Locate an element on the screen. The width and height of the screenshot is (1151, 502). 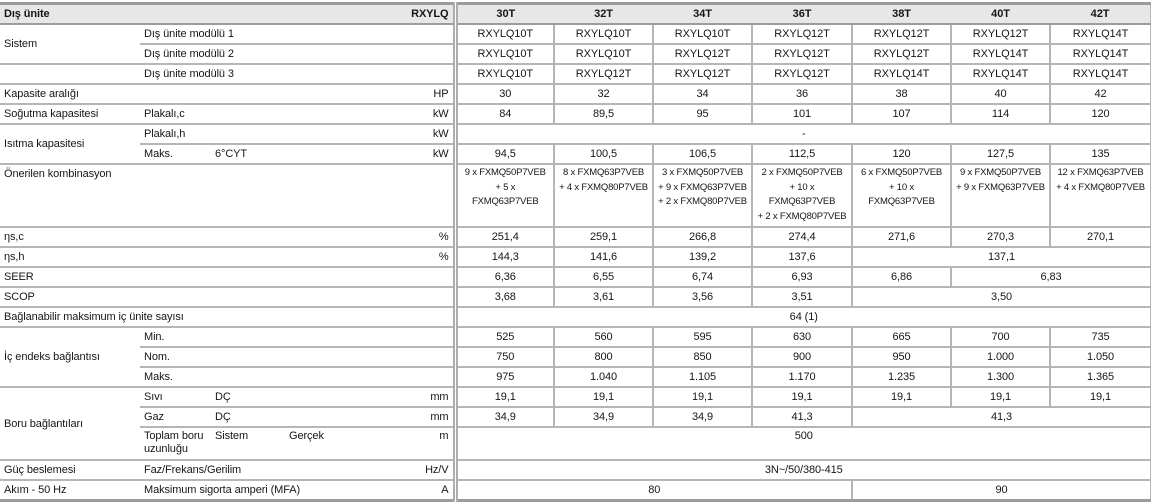
data-cell: 64 (1) is located at coordinates (801, 316).